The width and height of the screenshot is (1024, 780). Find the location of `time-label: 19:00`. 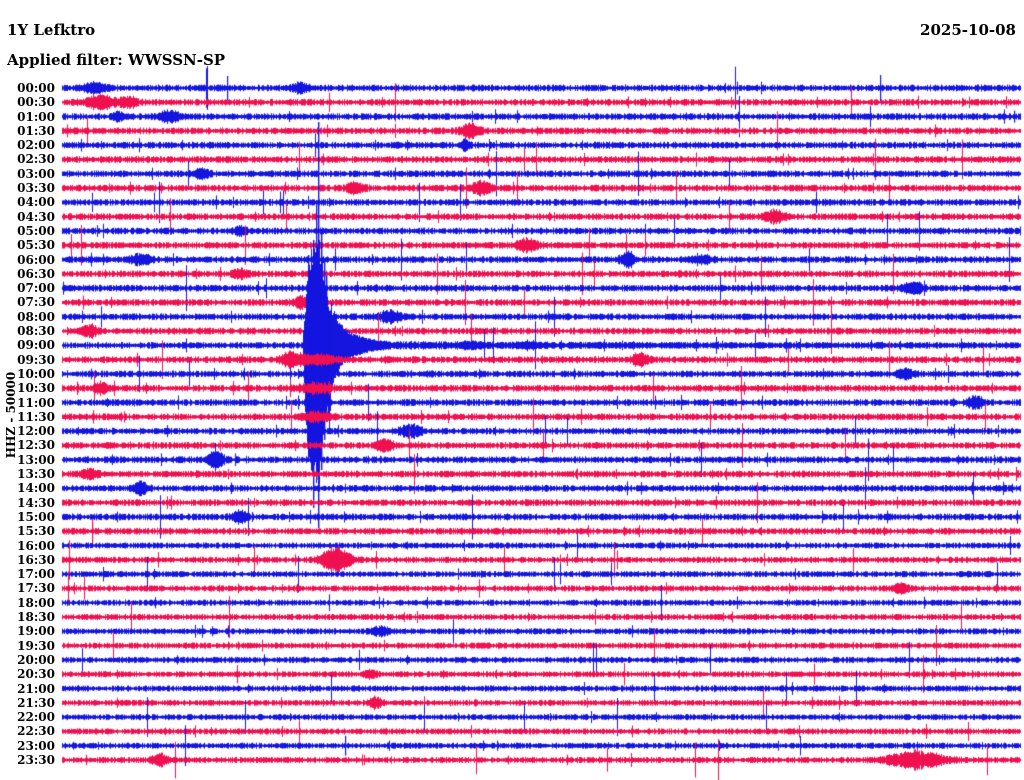

time-label: 19:00 is located at coordinates (36, 631).